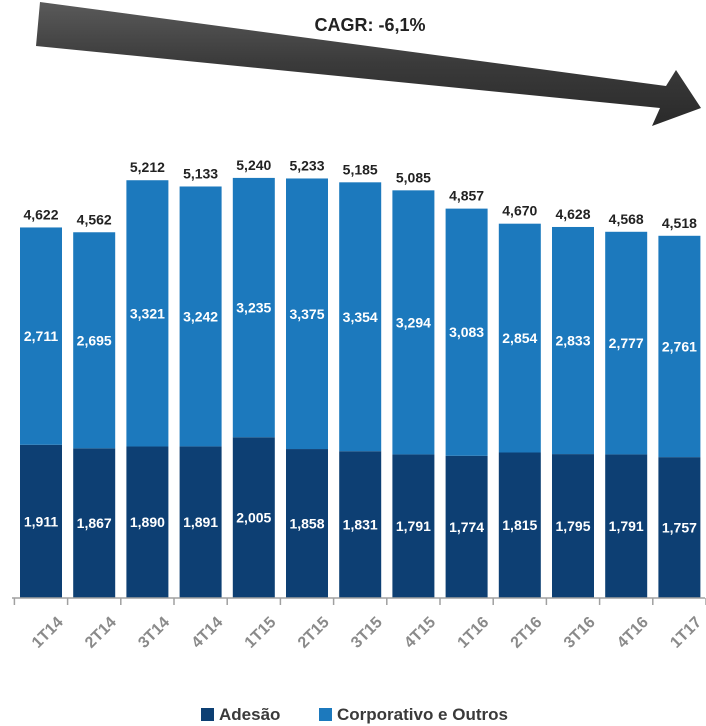  I want to click on bar-adesao-1T14, so click(41, 521).